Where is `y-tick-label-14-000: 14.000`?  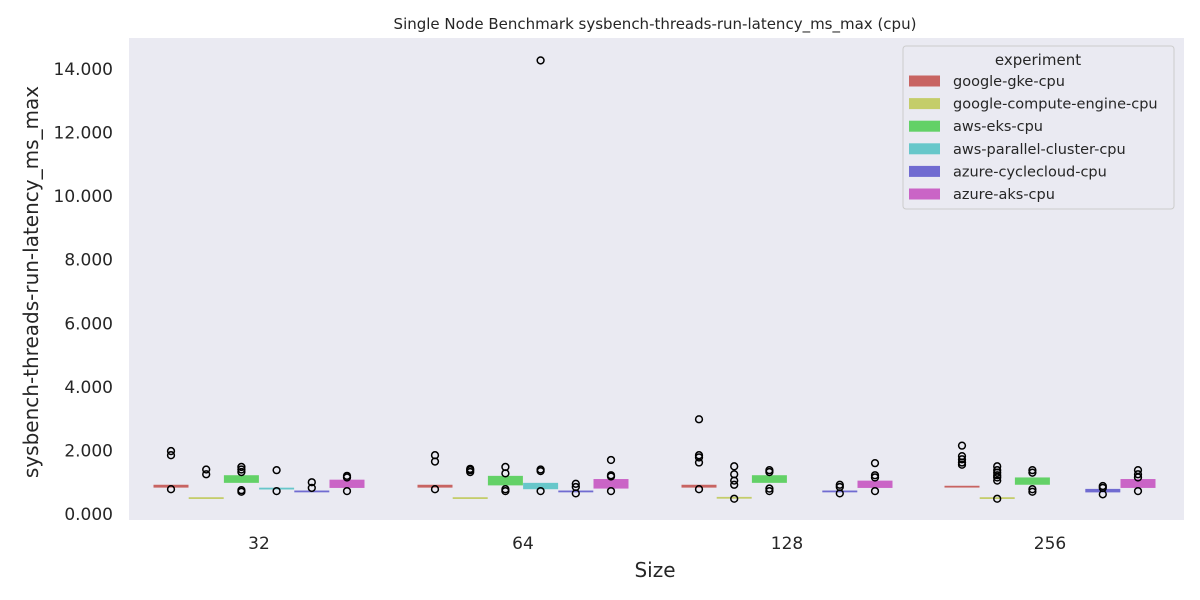
y-tick-label-14-000: 14.000 is located at coordinates (83, 70).